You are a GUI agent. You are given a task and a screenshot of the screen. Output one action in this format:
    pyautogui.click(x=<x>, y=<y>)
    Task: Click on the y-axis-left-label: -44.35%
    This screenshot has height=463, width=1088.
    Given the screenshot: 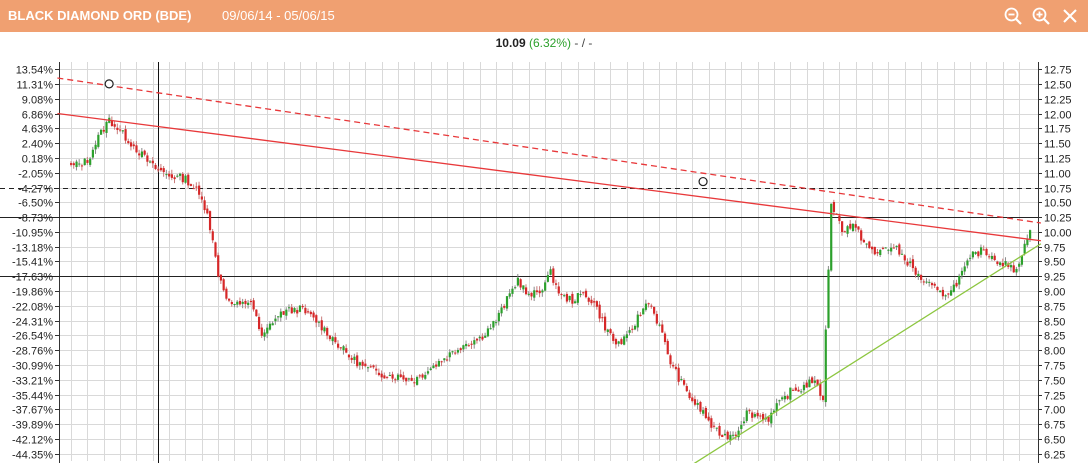 What is the action you would take?
    pyautogui.click(x=32, y=456)
    